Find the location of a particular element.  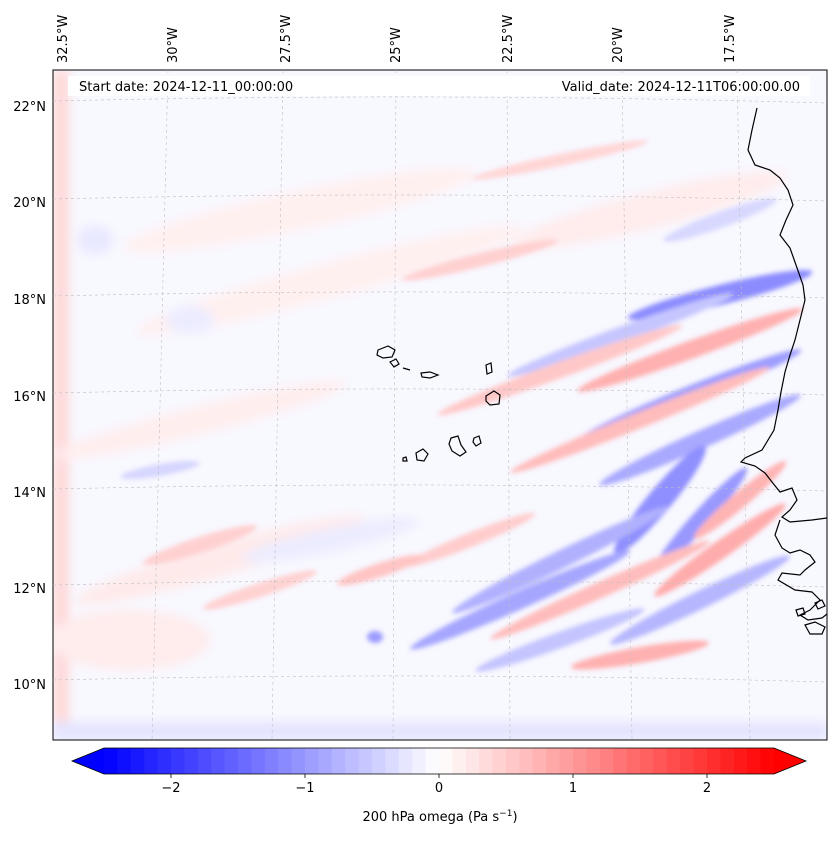

colorbar-label: 200 hPa omega (Pa s−1) is located at coordinates (439, 817).